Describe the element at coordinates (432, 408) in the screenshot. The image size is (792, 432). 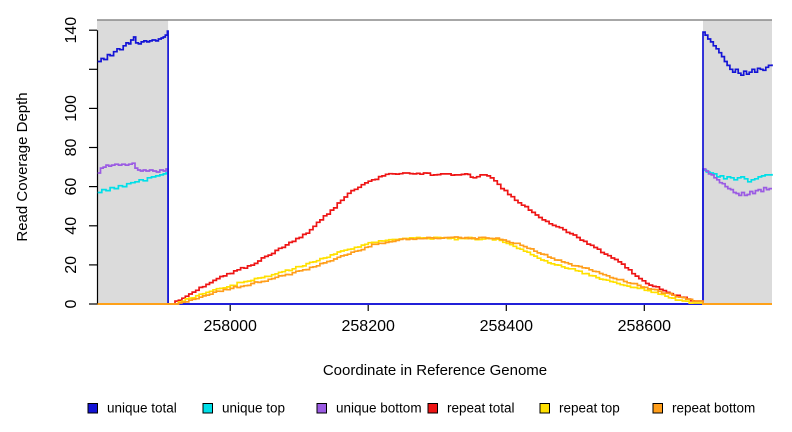
I see `legend-swatch-repeat-total` at that location.